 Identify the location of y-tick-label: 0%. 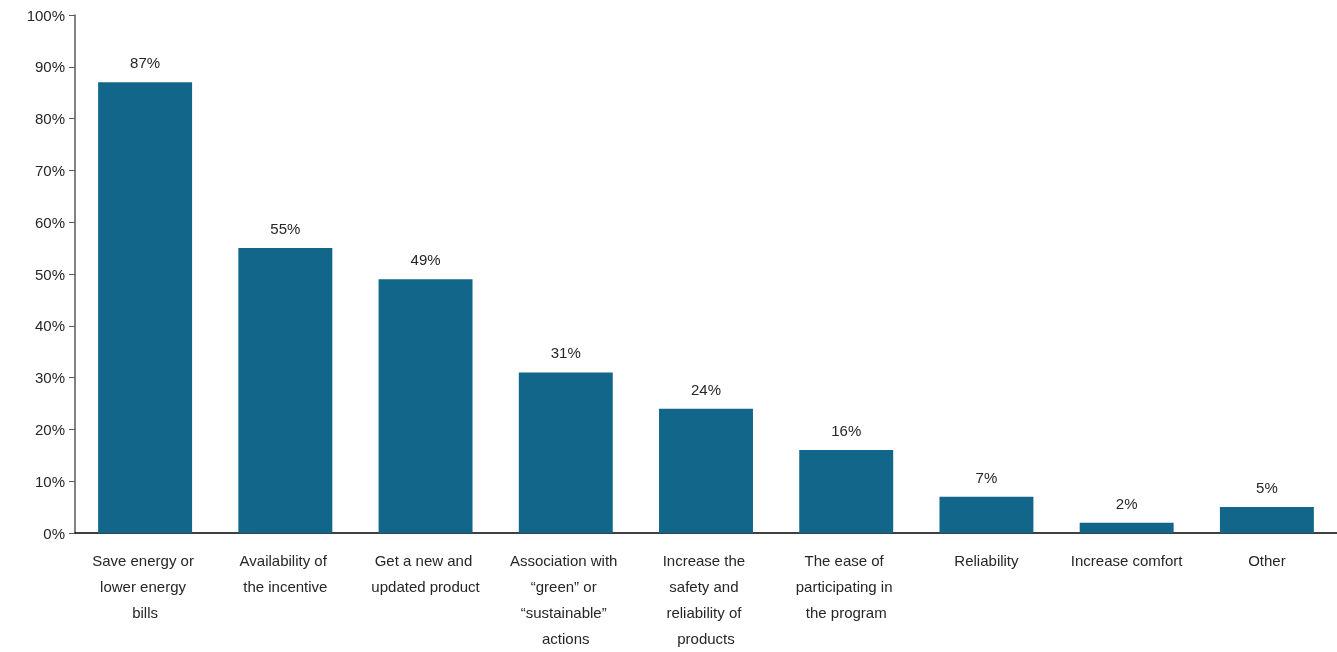
(54, 533).